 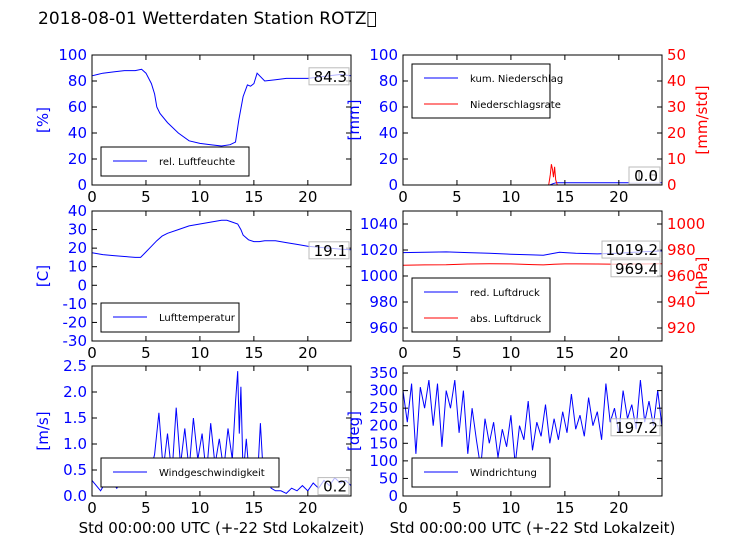 What do you see at coordinates (505, 293) in the screenshot?
I see `legend-label: red. Luftdruck` at bounding box center [505, 293].